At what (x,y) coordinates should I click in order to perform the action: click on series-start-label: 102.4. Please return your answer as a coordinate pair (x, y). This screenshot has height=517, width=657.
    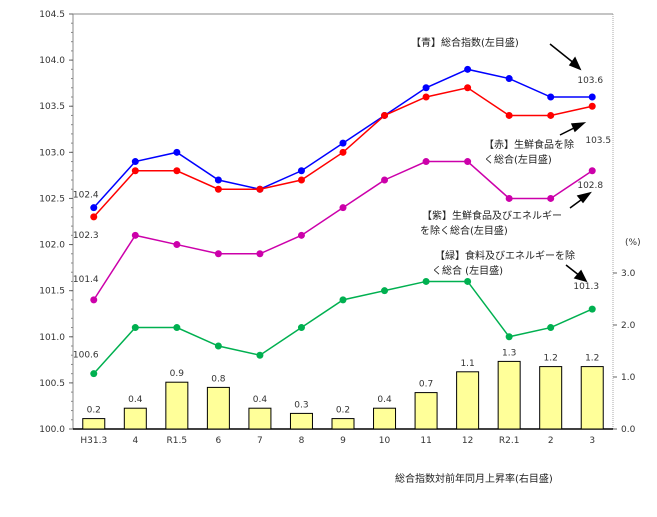
    Looking at the image, I should click on (86, 196).